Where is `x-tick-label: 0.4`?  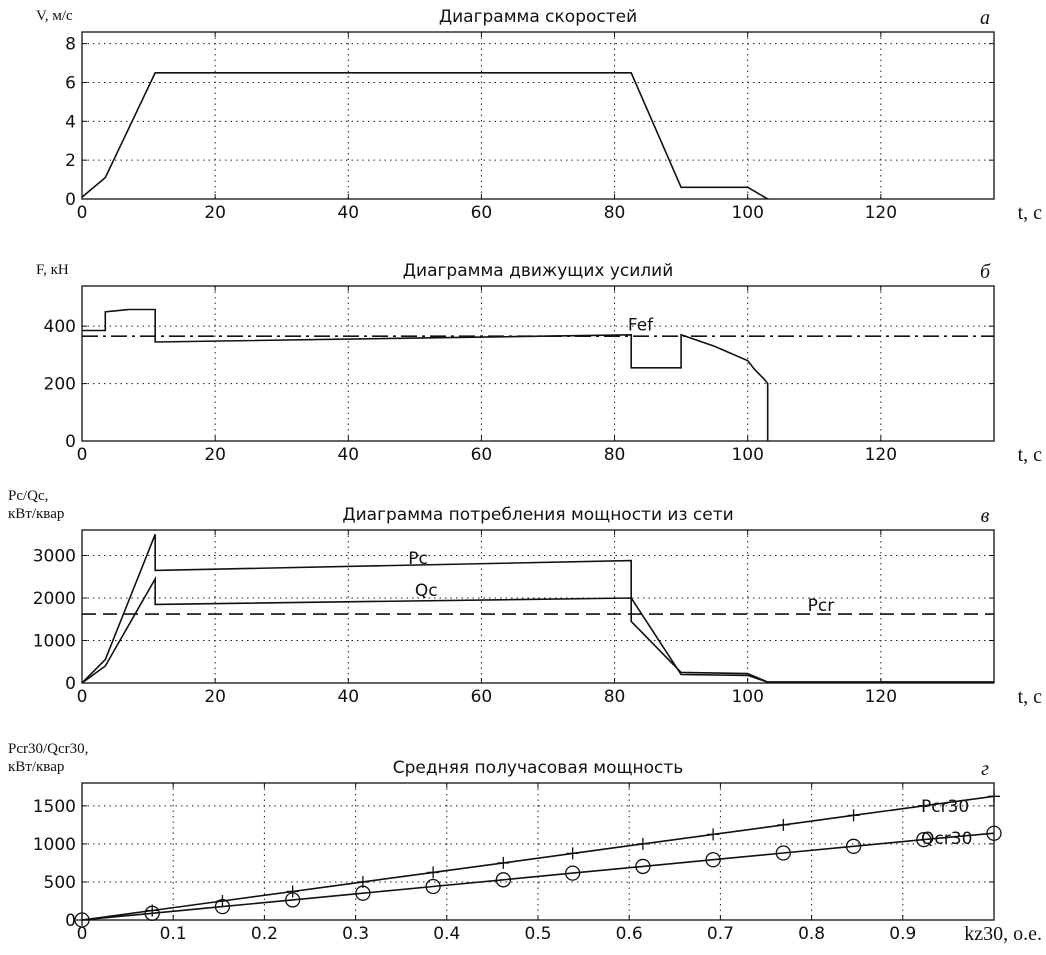 x-tick-label: 0.4 is located at coordinates (446, 934).